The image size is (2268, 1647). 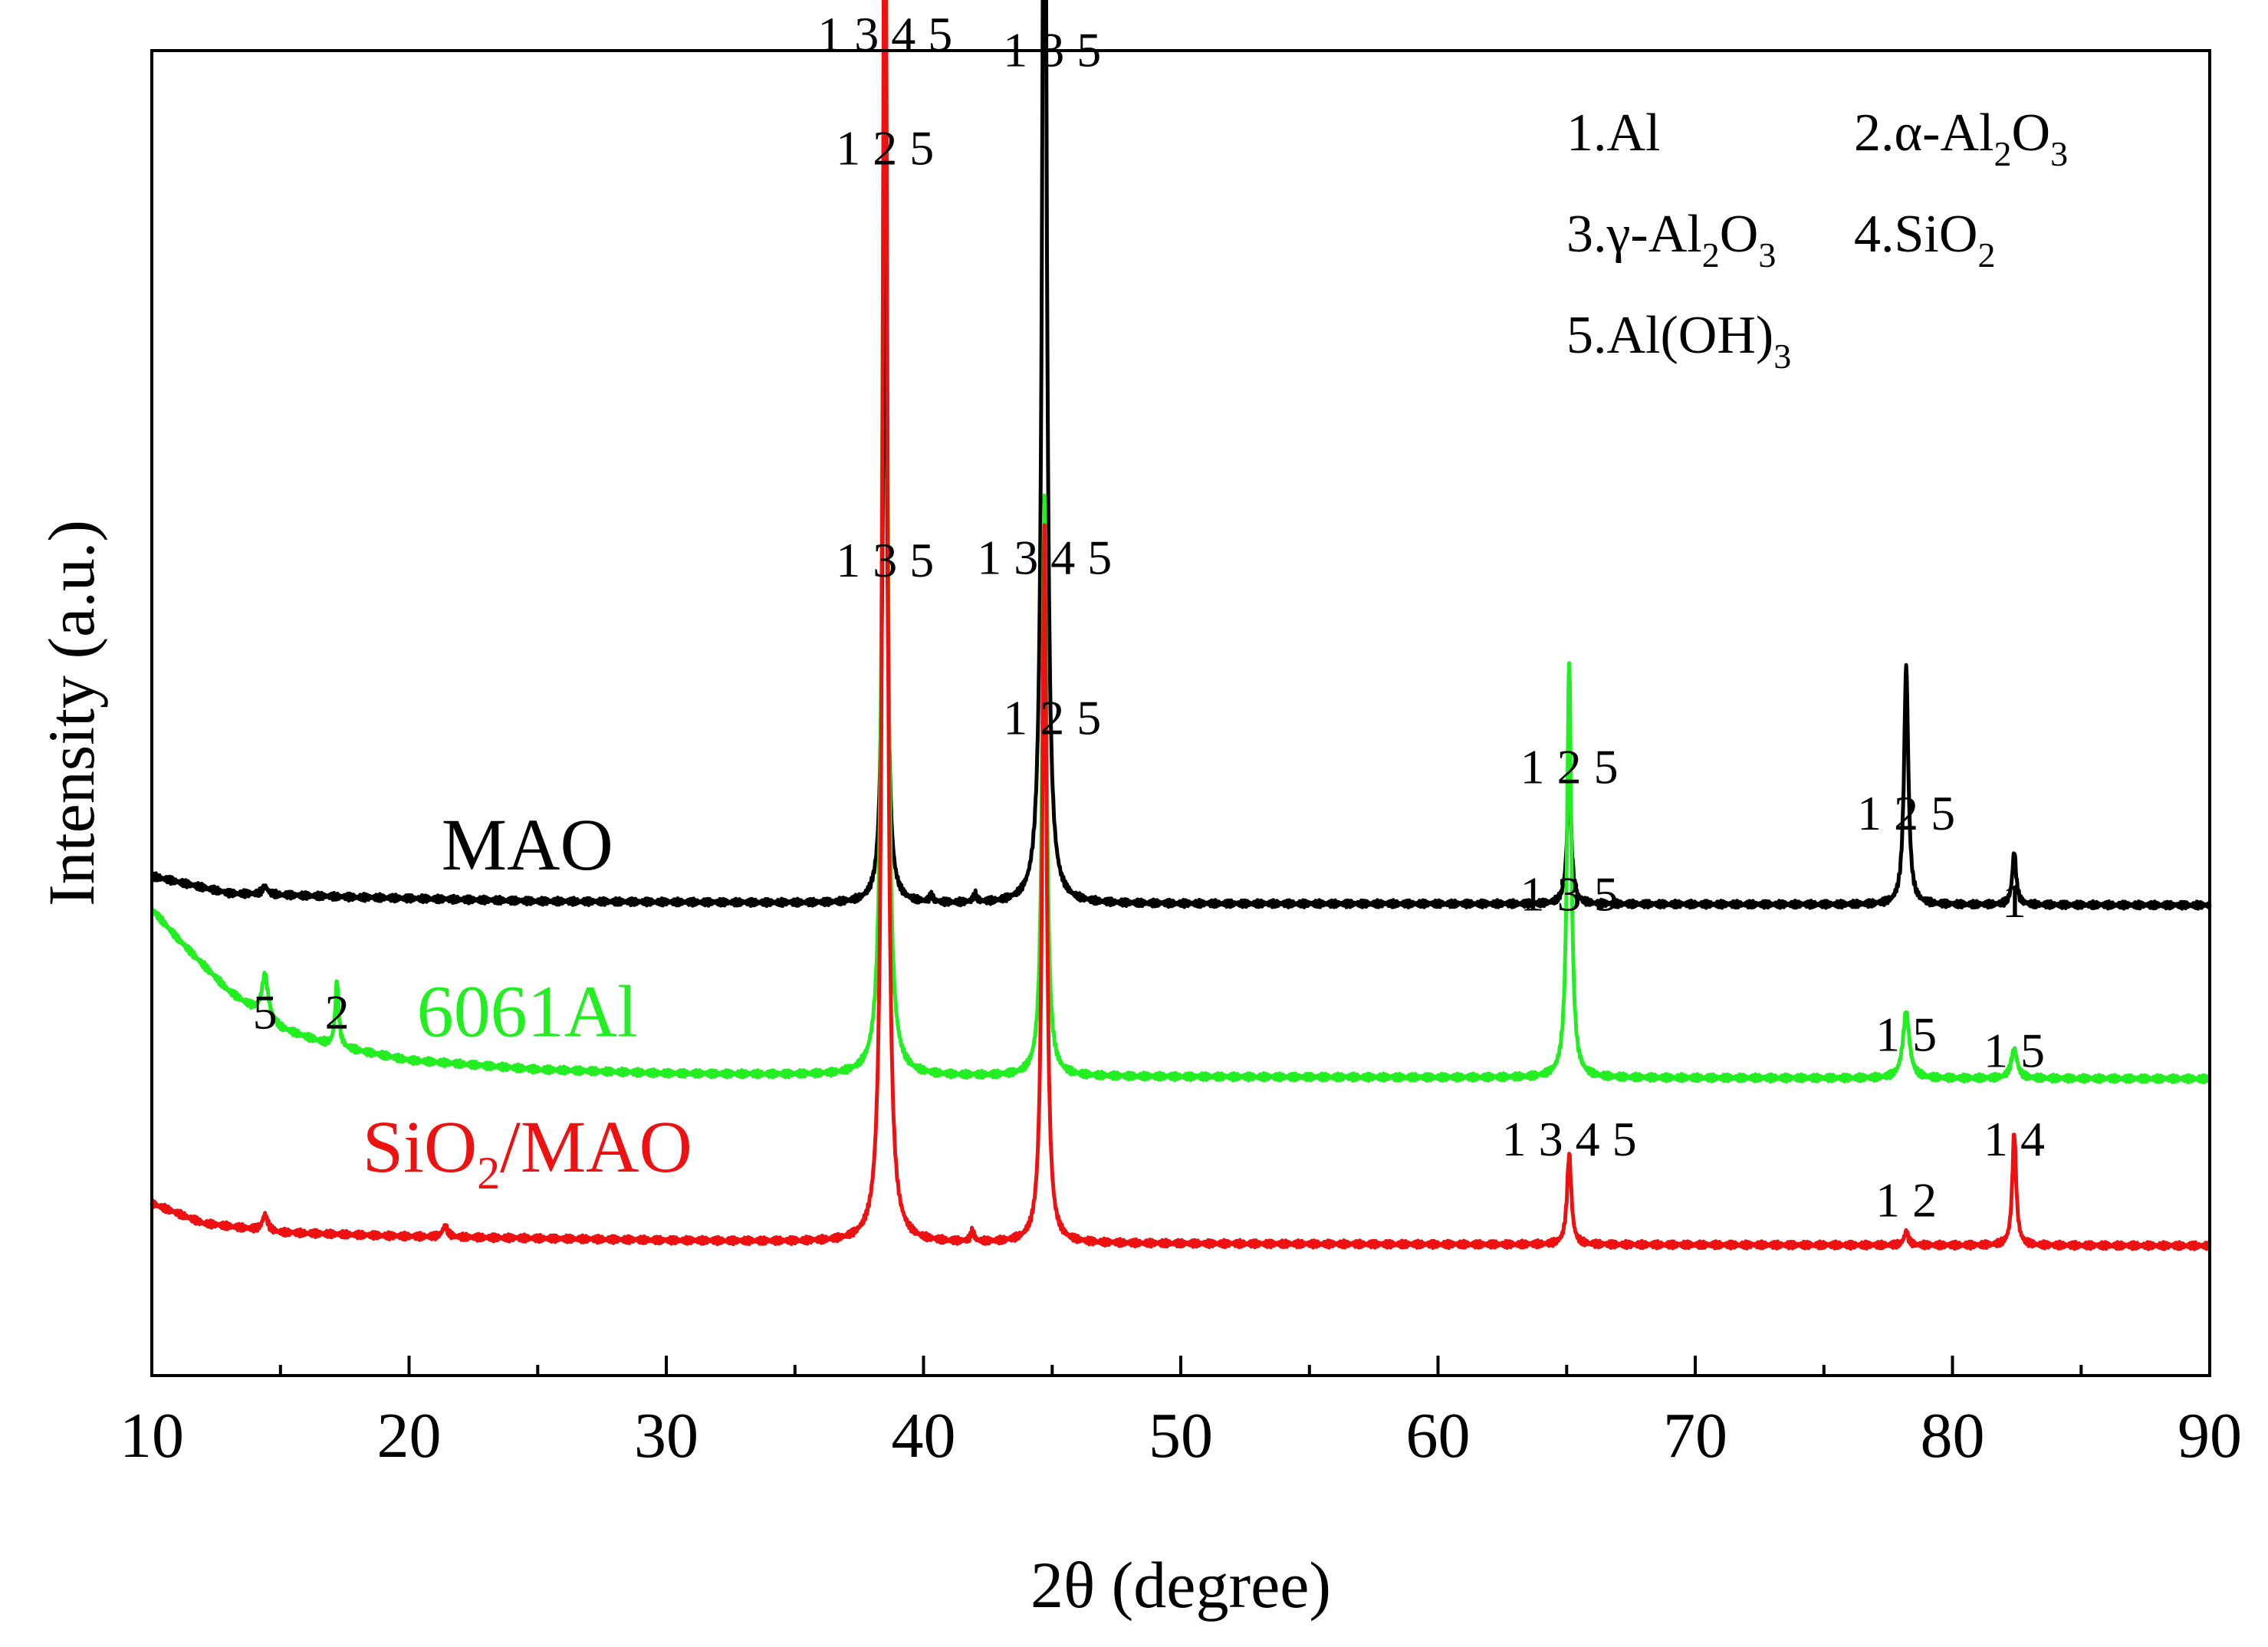 I want to click on legend-entry-3: 3.γ-Al2O3, so click(x=1671, y=239).